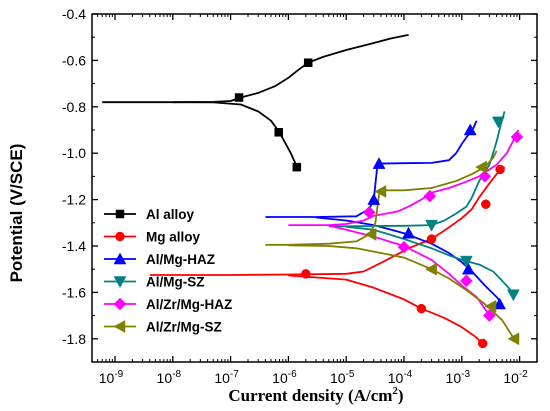 This screenshot has width=550, height=411. I want to click on series-line-al-mg-haz-anodic, so click(371, 169).